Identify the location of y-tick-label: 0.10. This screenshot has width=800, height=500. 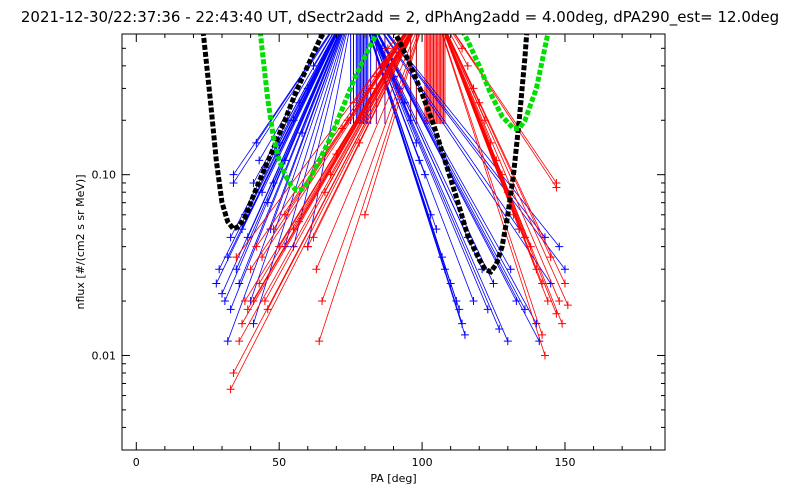
(104, 175).